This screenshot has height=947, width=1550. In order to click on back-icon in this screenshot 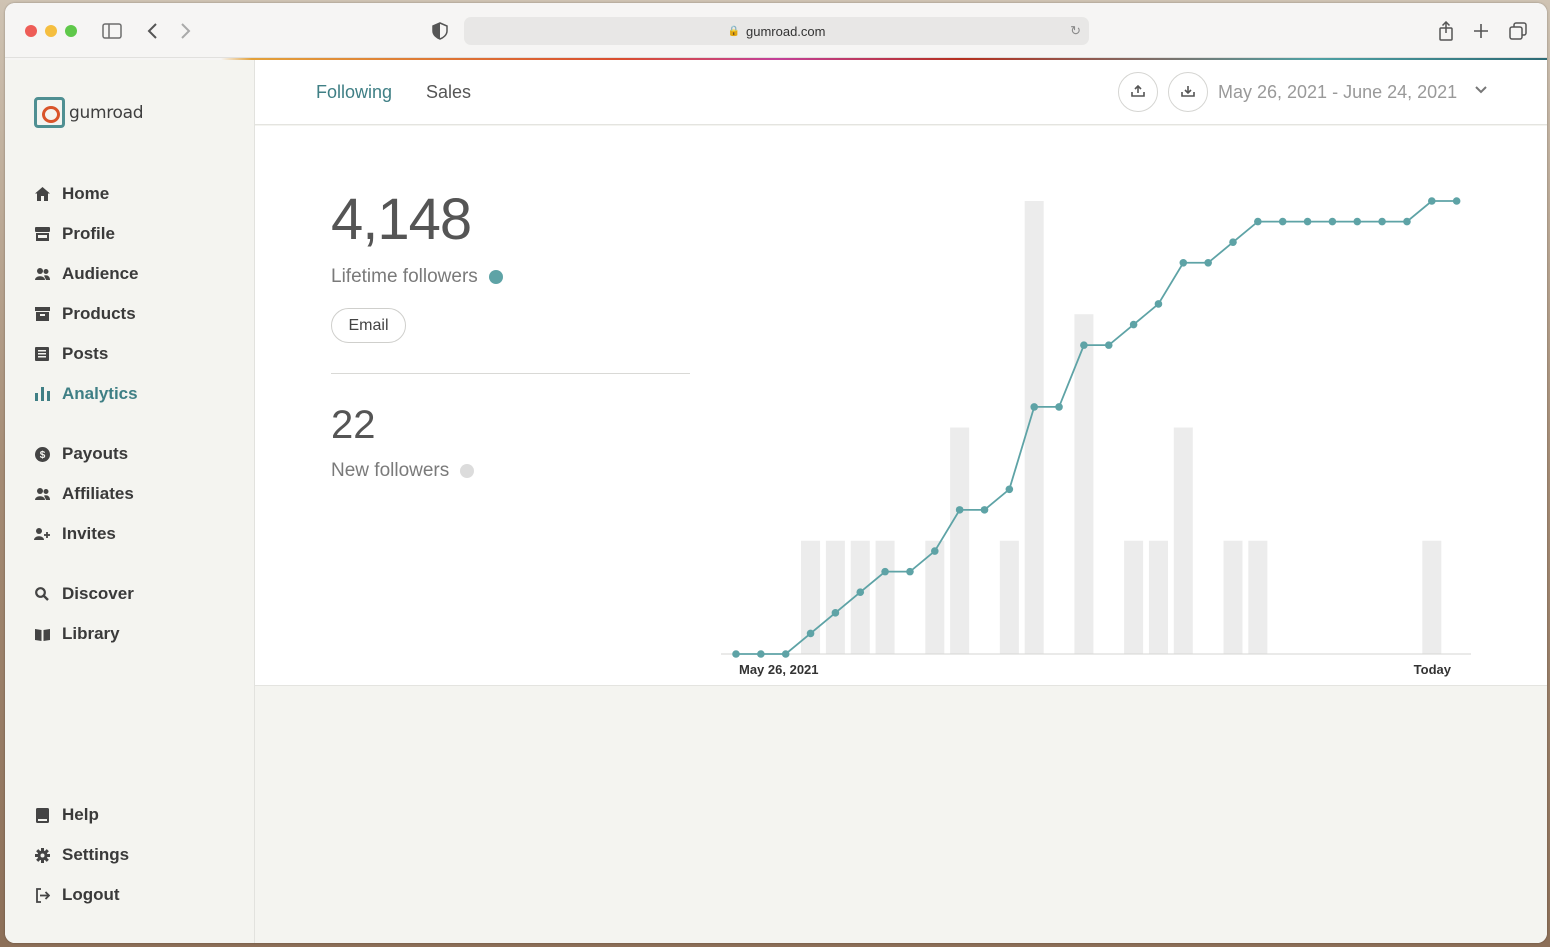, I will do `click(152, 31)`.